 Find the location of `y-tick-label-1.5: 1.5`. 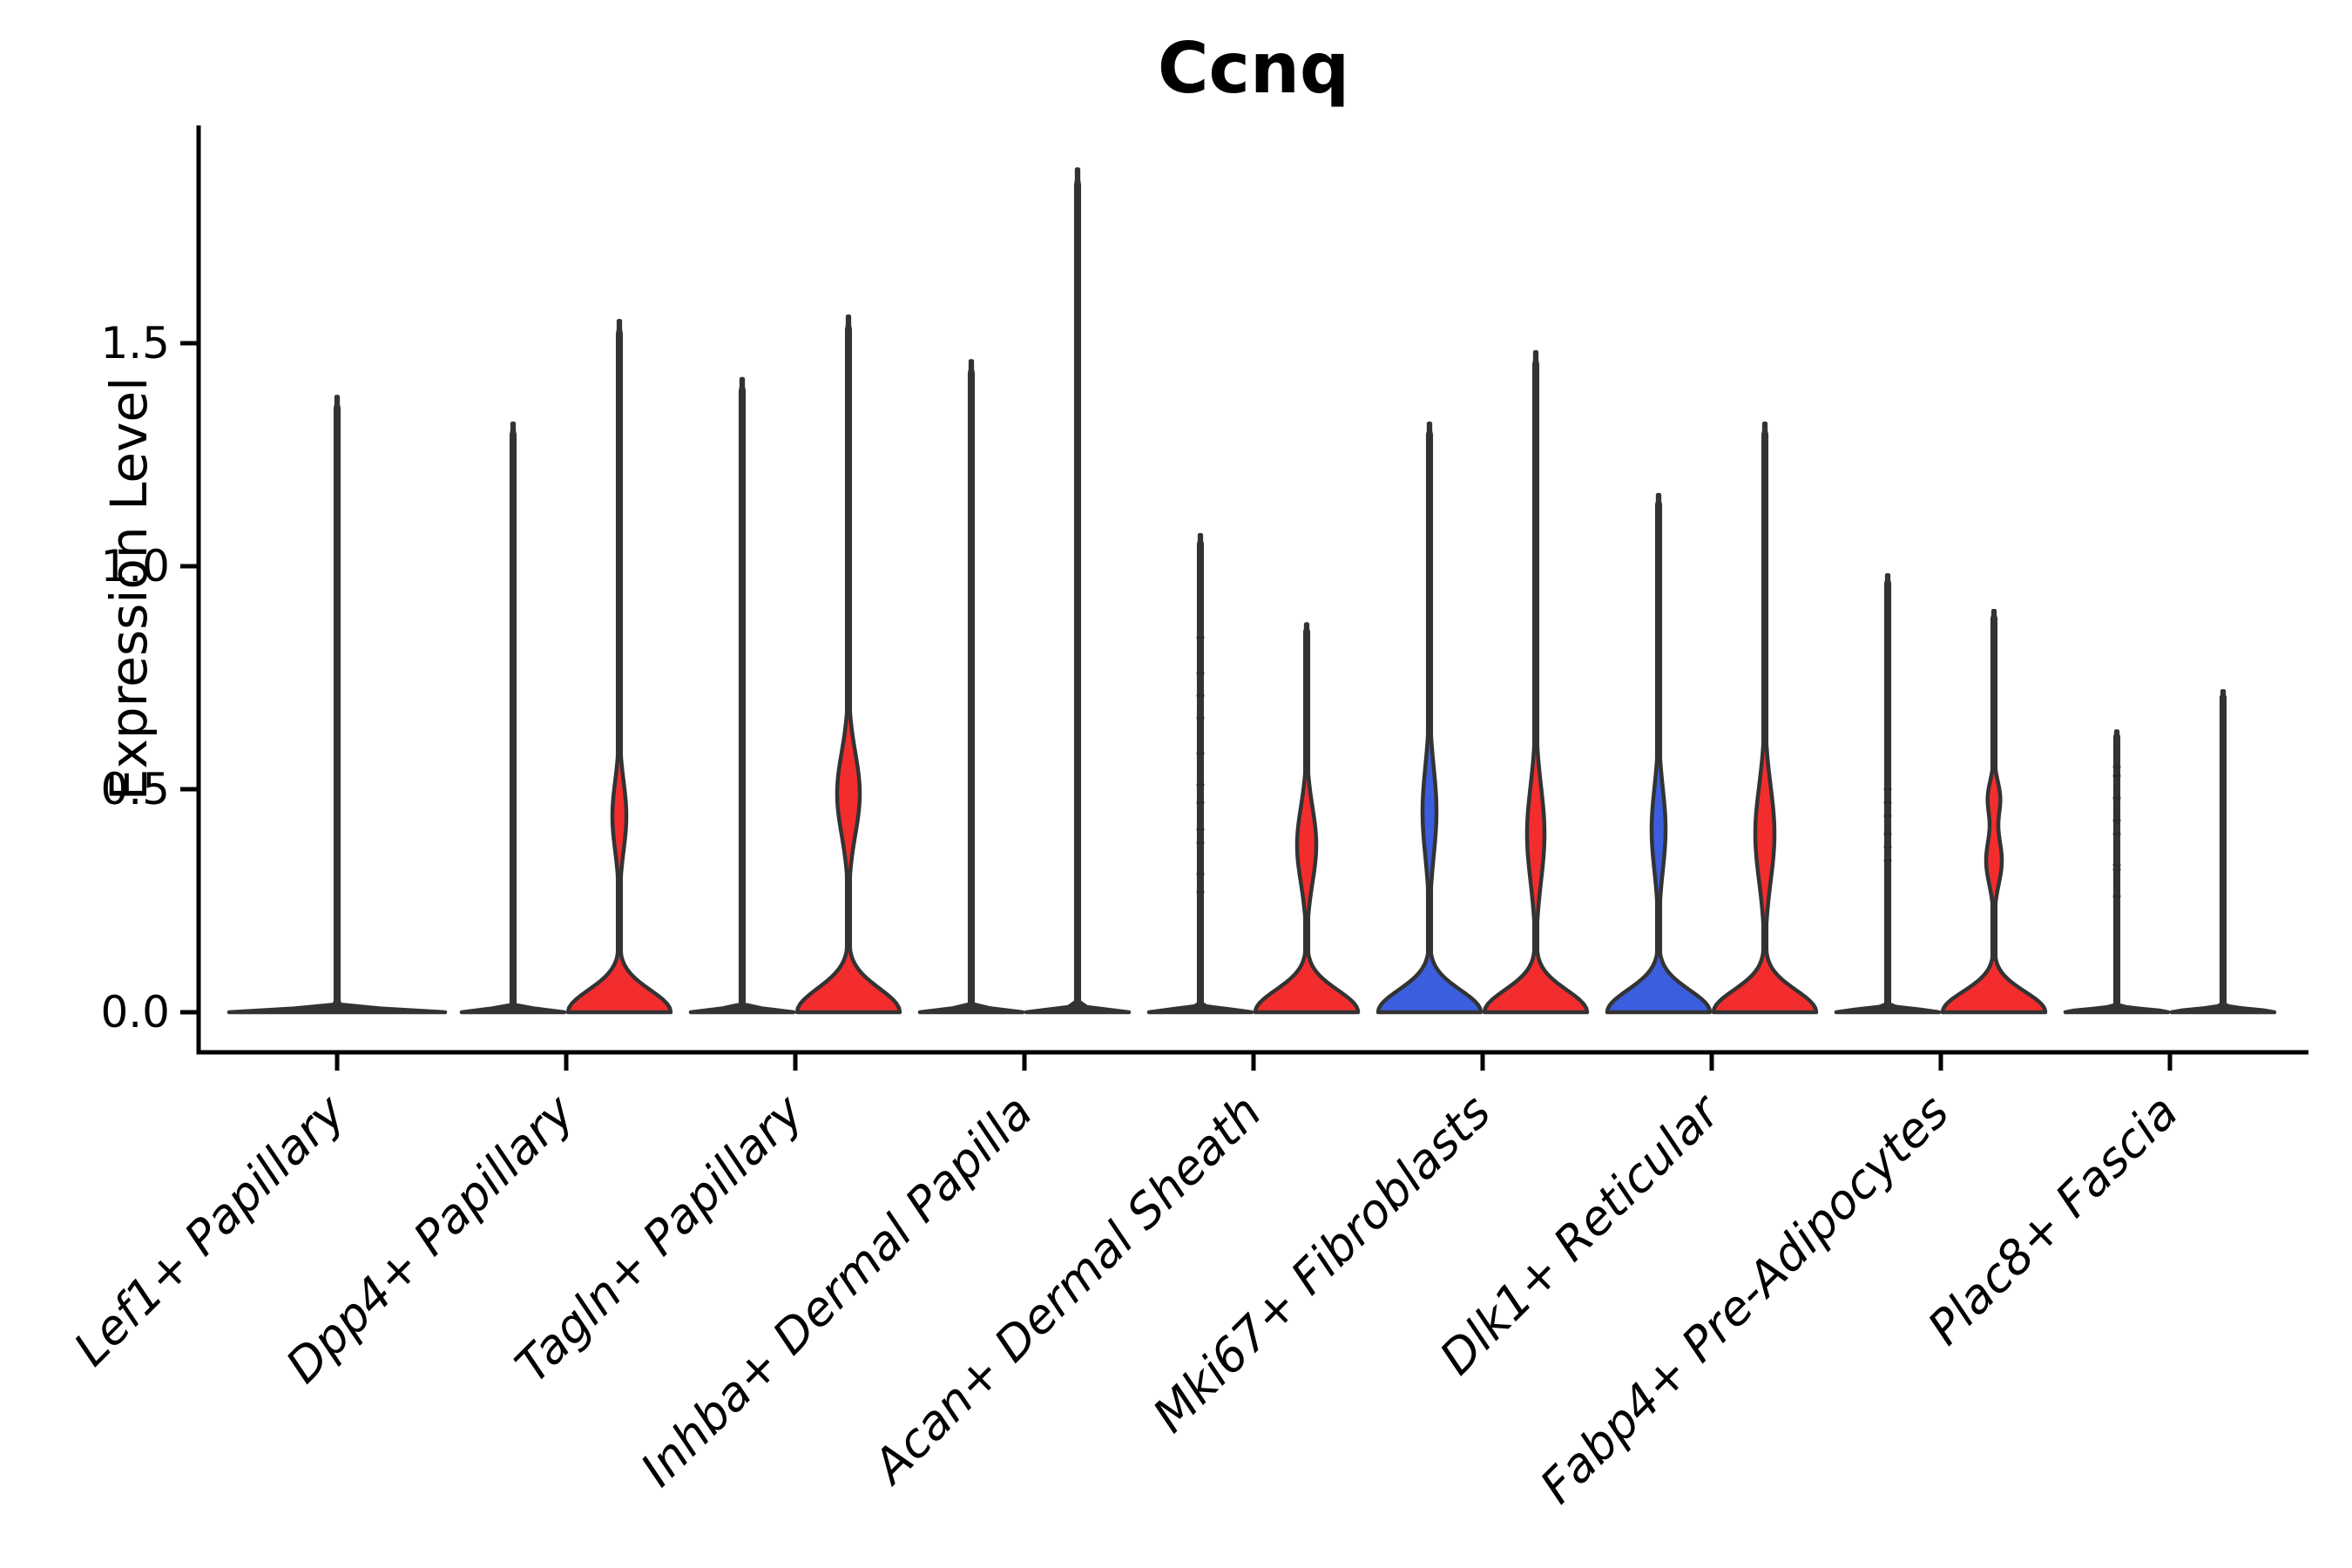

y-tick-label-1.5: 1.5 is located at coordinates (135, 343).